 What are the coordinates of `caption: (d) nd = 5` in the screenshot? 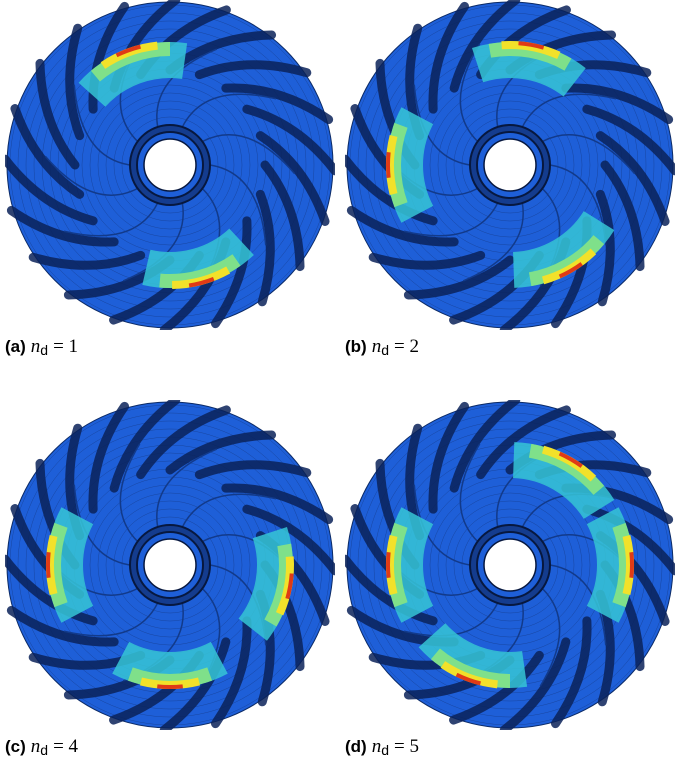 It's located at (382, 747).